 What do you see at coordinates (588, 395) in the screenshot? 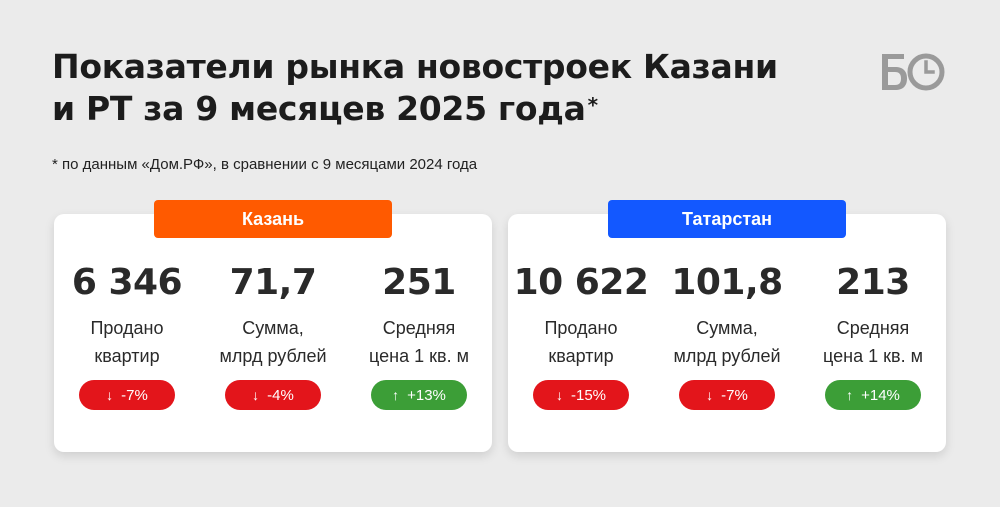
I see `change-value: -15%` at bounding box center [588, 395].